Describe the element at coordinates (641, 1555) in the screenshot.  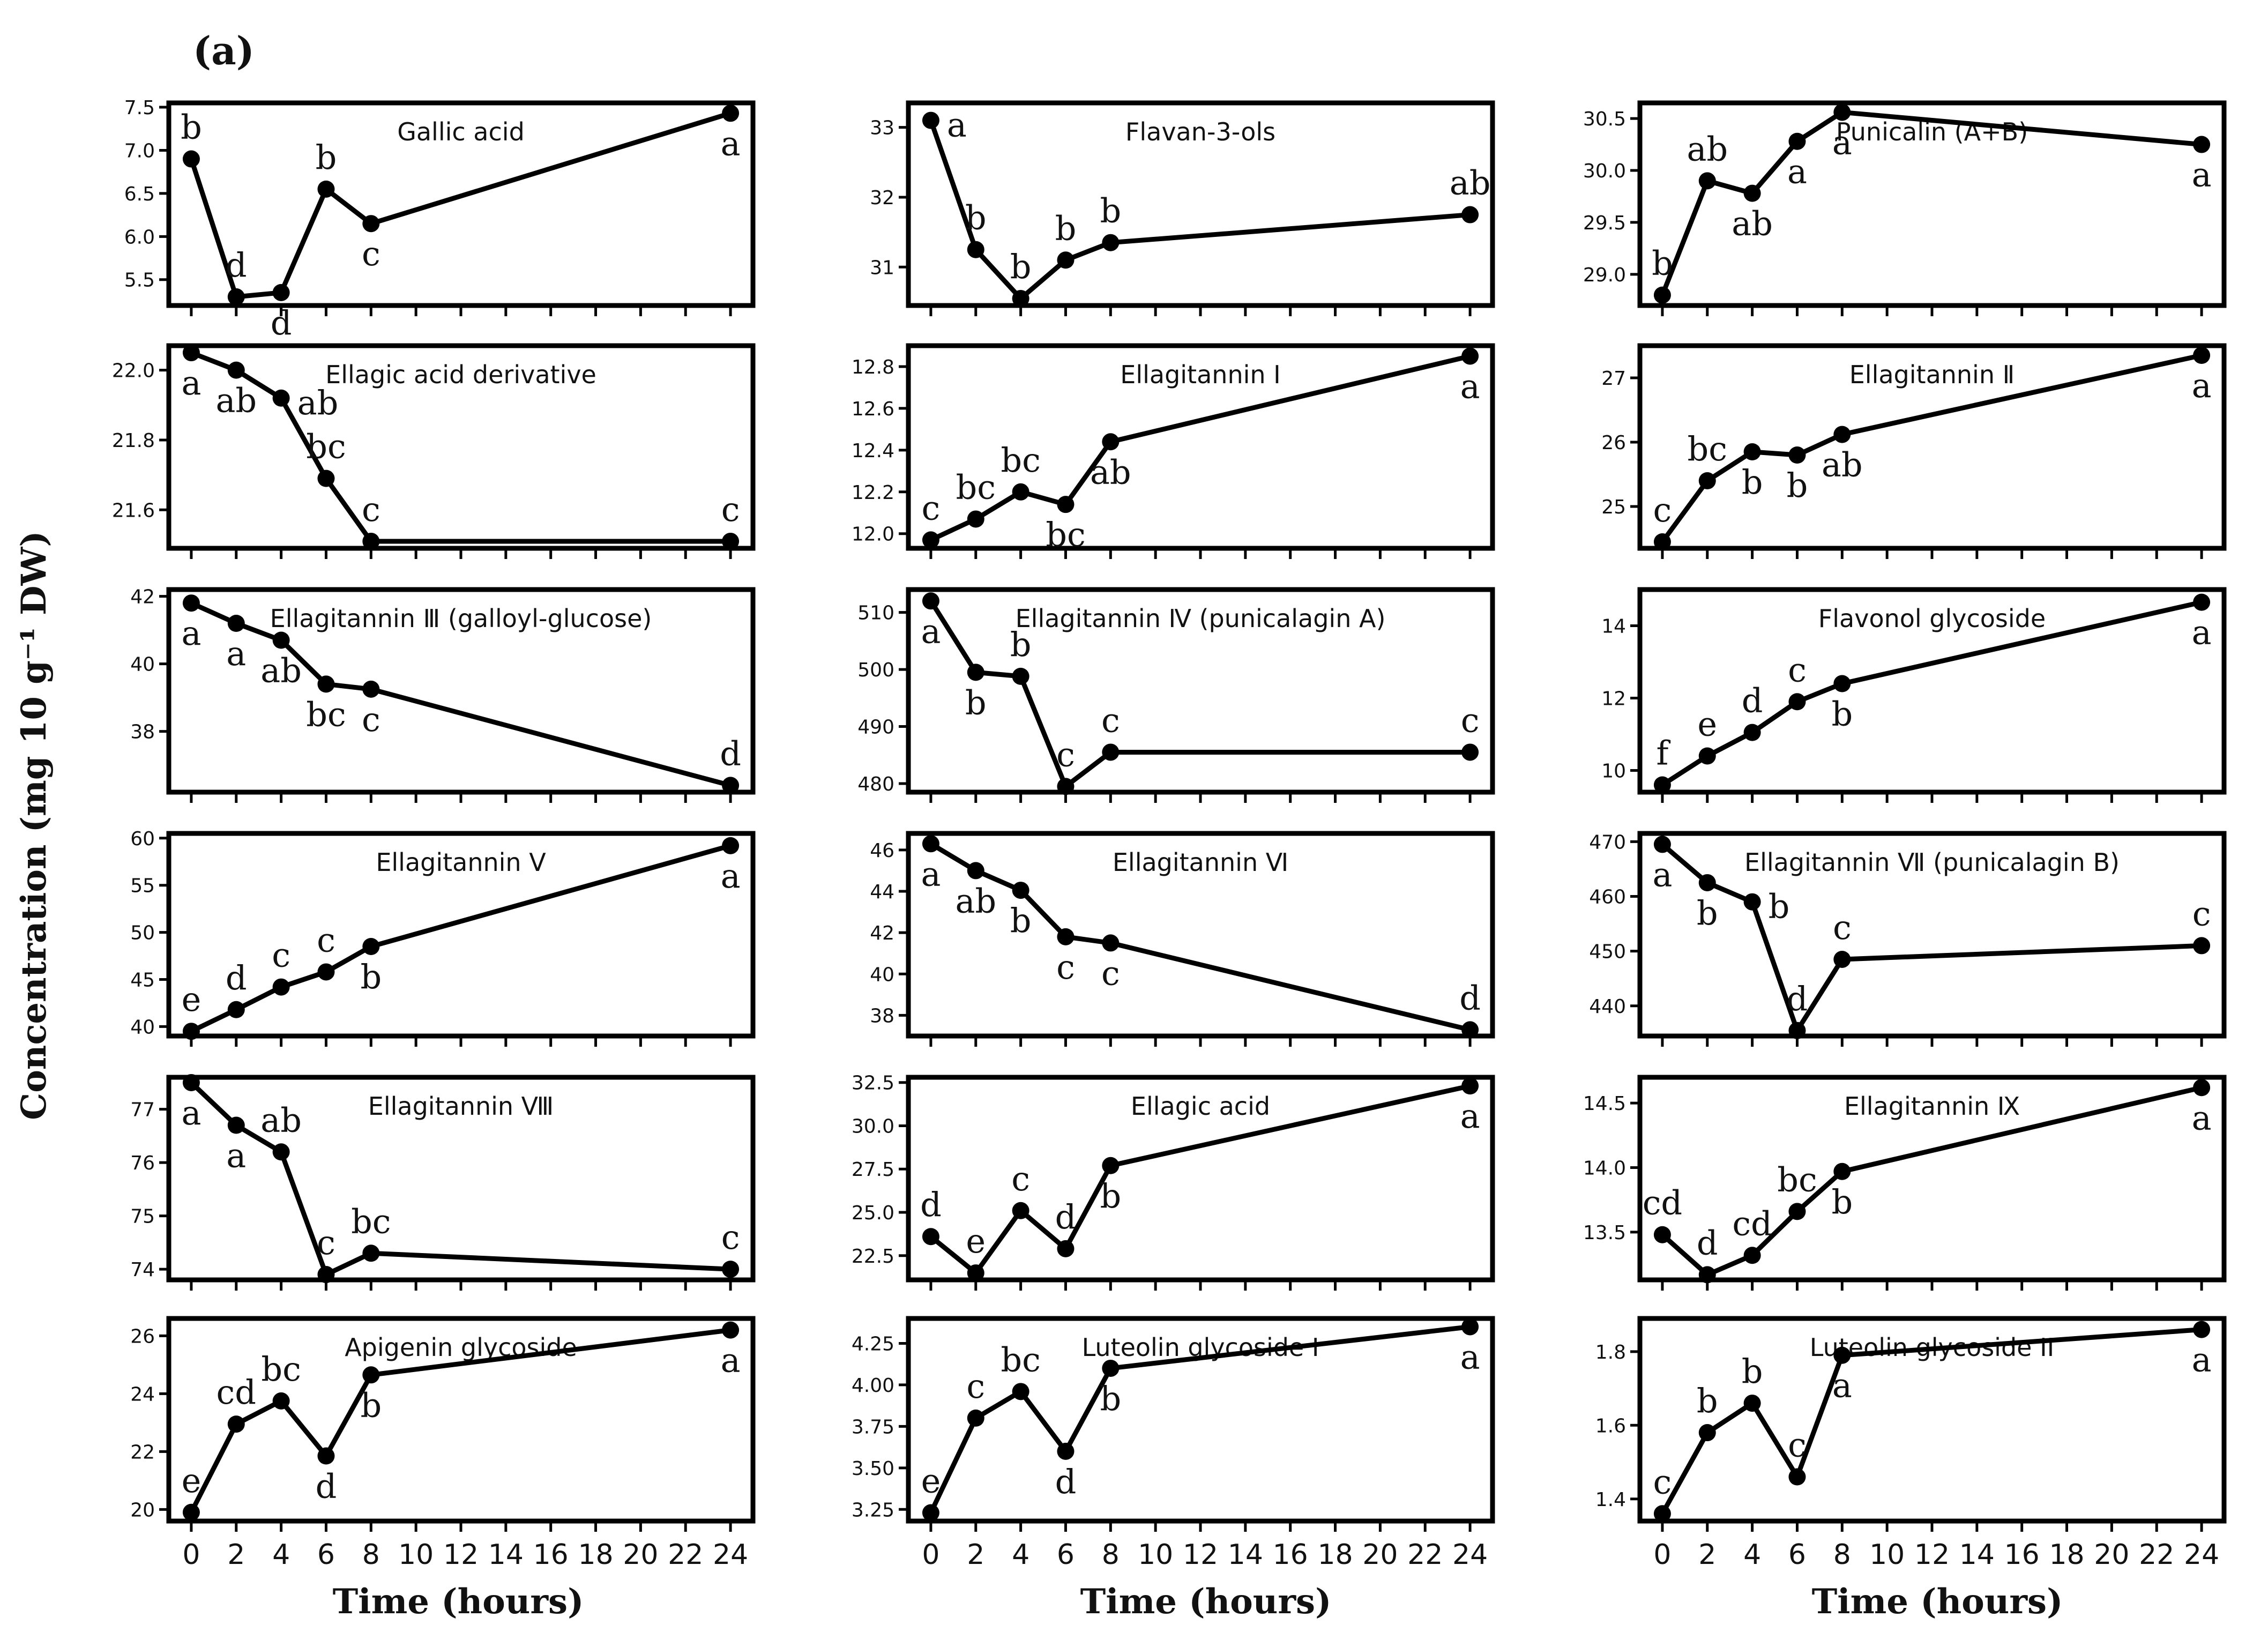
I see `x-tick-label: 20` at that location.